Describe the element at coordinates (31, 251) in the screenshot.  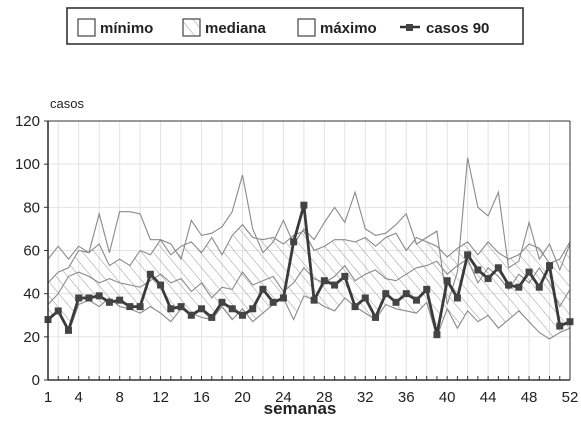
I see `y-tick-label: 60` at that location.